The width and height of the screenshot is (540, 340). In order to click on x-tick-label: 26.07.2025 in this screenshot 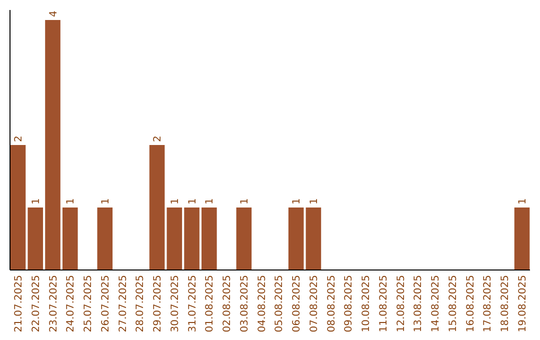, I will do `click(106, 303)`.